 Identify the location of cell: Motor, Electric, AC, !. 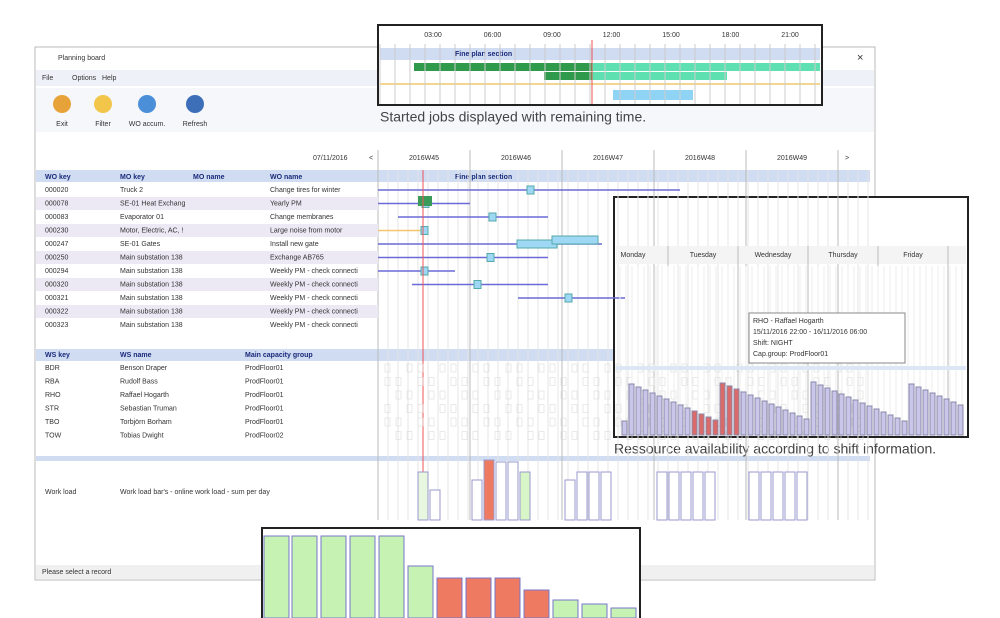
(151, 230).